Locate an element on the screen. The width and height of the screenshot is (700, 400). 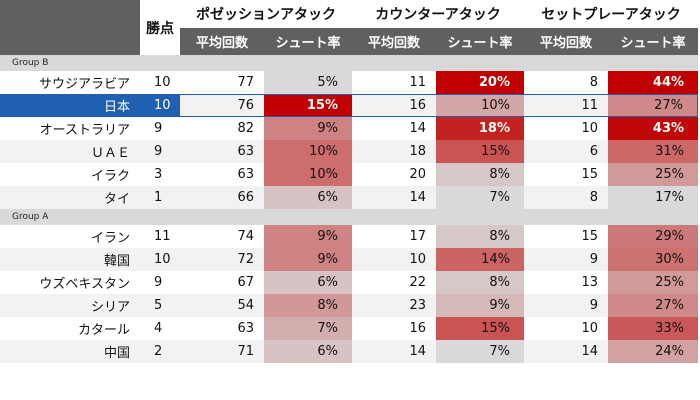
setpiece-rate-cell: 30% is located at coordinates (653, 259).